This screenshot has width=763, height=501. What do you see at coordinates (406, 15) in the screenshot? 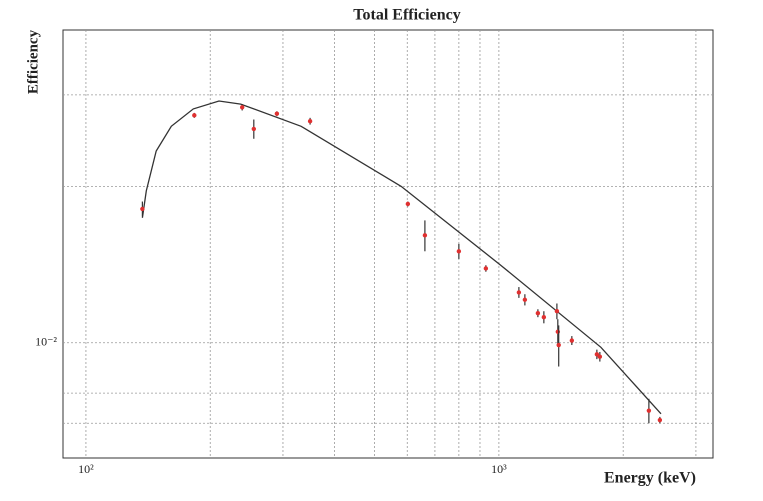
I see `chart-title: Total Efficiency` at bounding box center [406, 15].